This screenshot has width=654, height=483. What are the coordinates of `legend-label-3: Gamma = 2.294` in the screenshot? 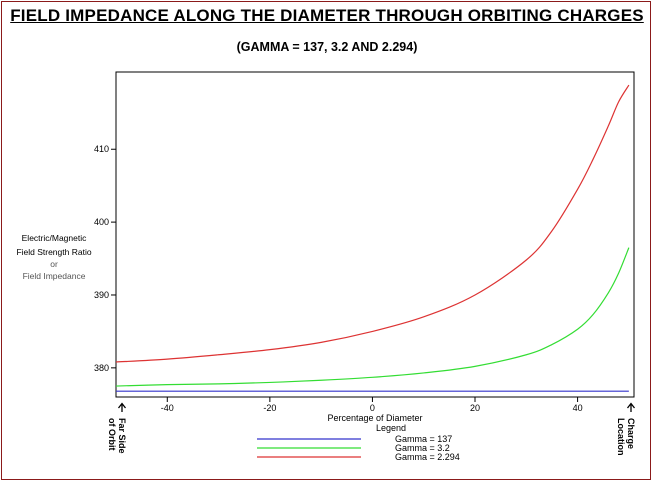 It's located at (427, 457).